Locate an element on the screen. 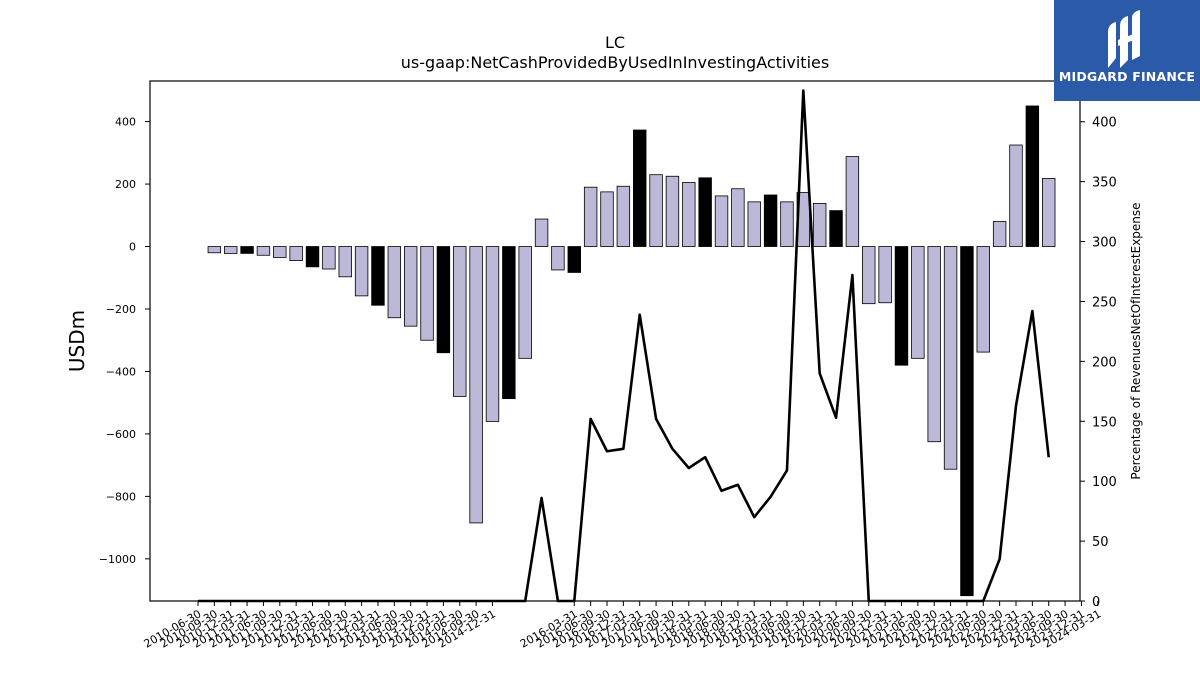  y-tick-label: −400 is located at coordinates (121, 371).